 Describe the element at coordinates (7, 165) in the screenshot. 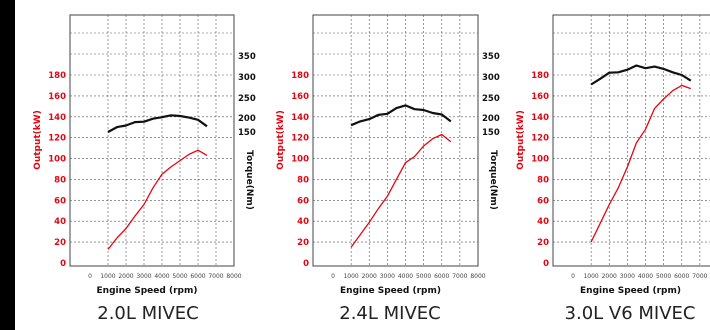

I see `left-edge-strip` at that location.